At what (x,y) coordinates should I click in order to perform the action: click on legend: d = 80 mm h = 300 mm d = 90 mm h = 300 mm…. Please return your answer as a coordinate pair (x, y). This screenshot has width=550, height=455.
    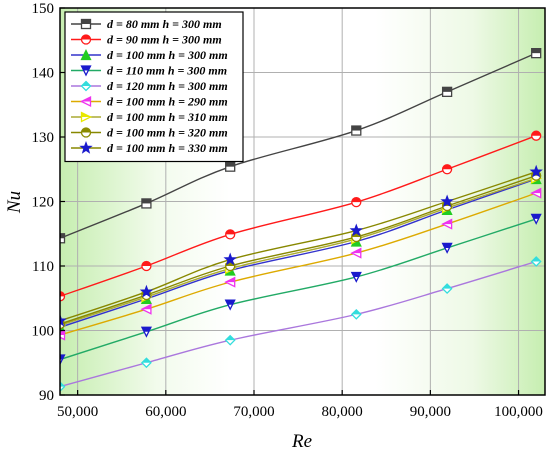
    Looking at the image, I should click on (154, 87).